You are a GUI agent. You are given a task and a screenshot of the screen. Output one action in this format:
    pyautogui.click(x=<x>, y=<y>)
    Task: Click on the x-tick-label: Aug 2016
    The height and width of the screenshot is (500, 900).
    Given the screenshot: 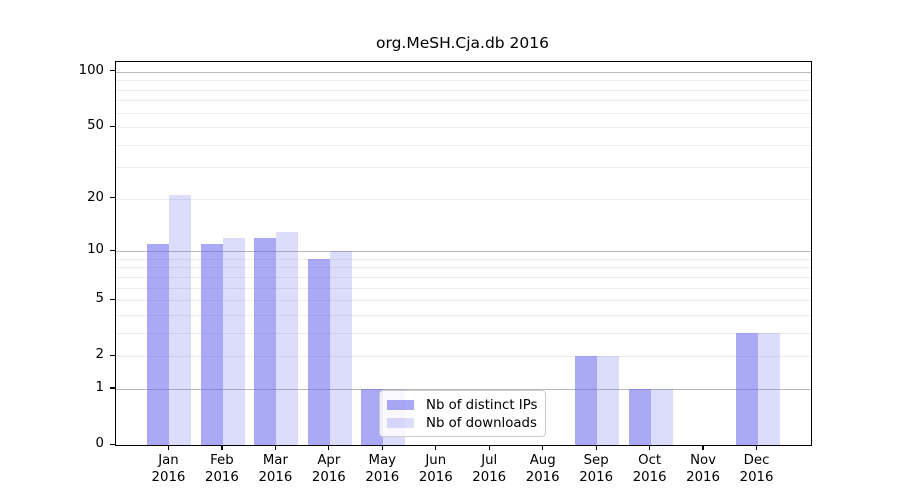 What is the action you would take?
    pyautogui.click(x=543, y=469)
    